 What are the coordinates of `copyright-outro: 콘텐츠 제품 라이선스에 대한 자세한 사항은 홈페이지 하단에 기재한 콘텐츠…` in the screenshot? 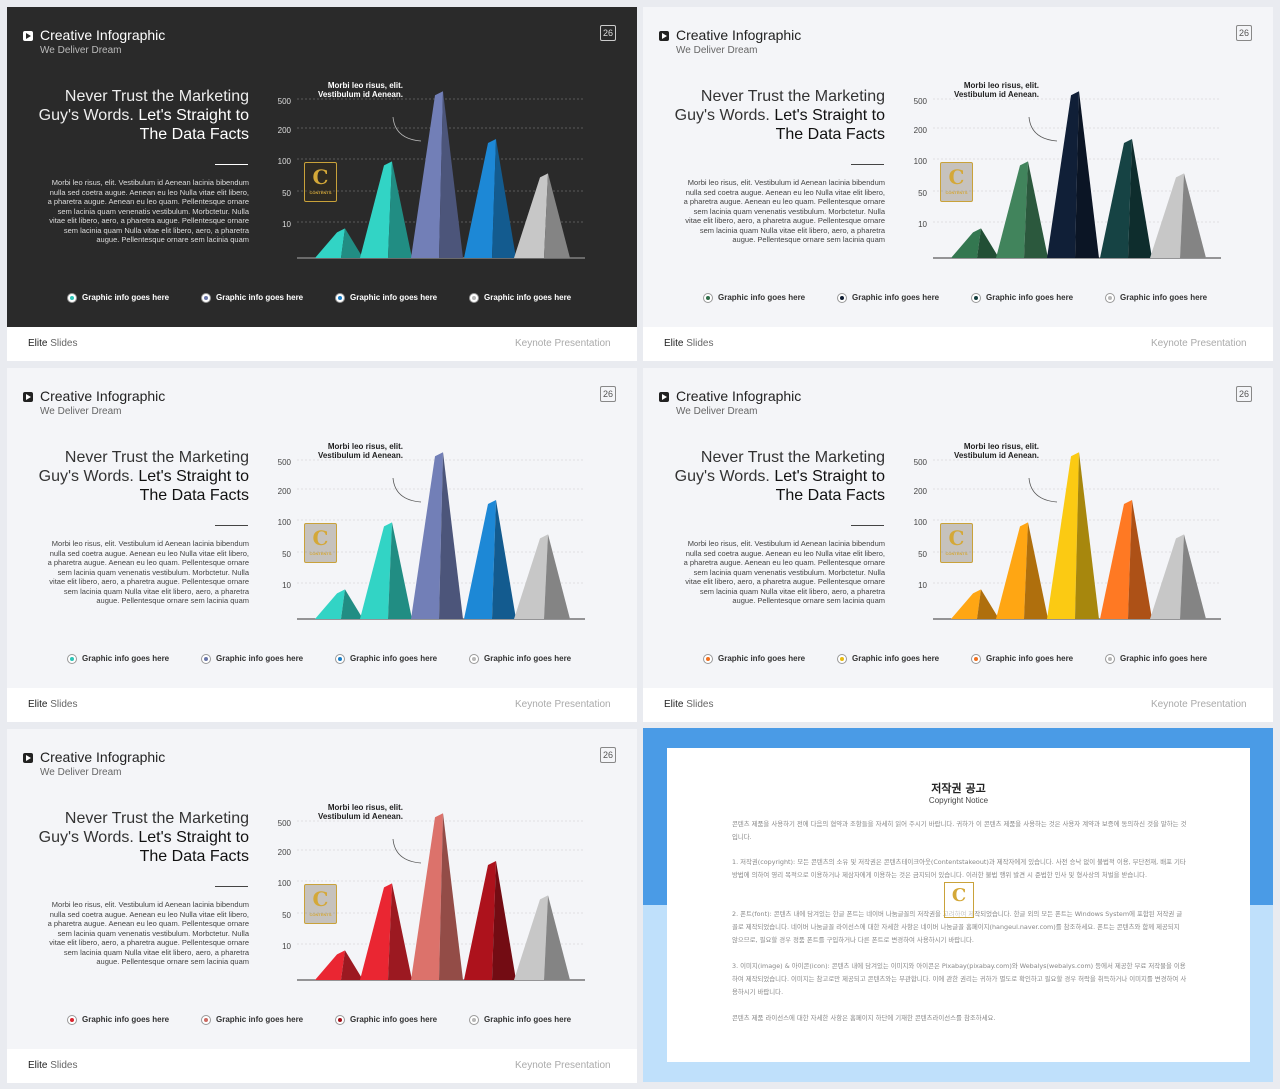 It's located at (864, 1018).